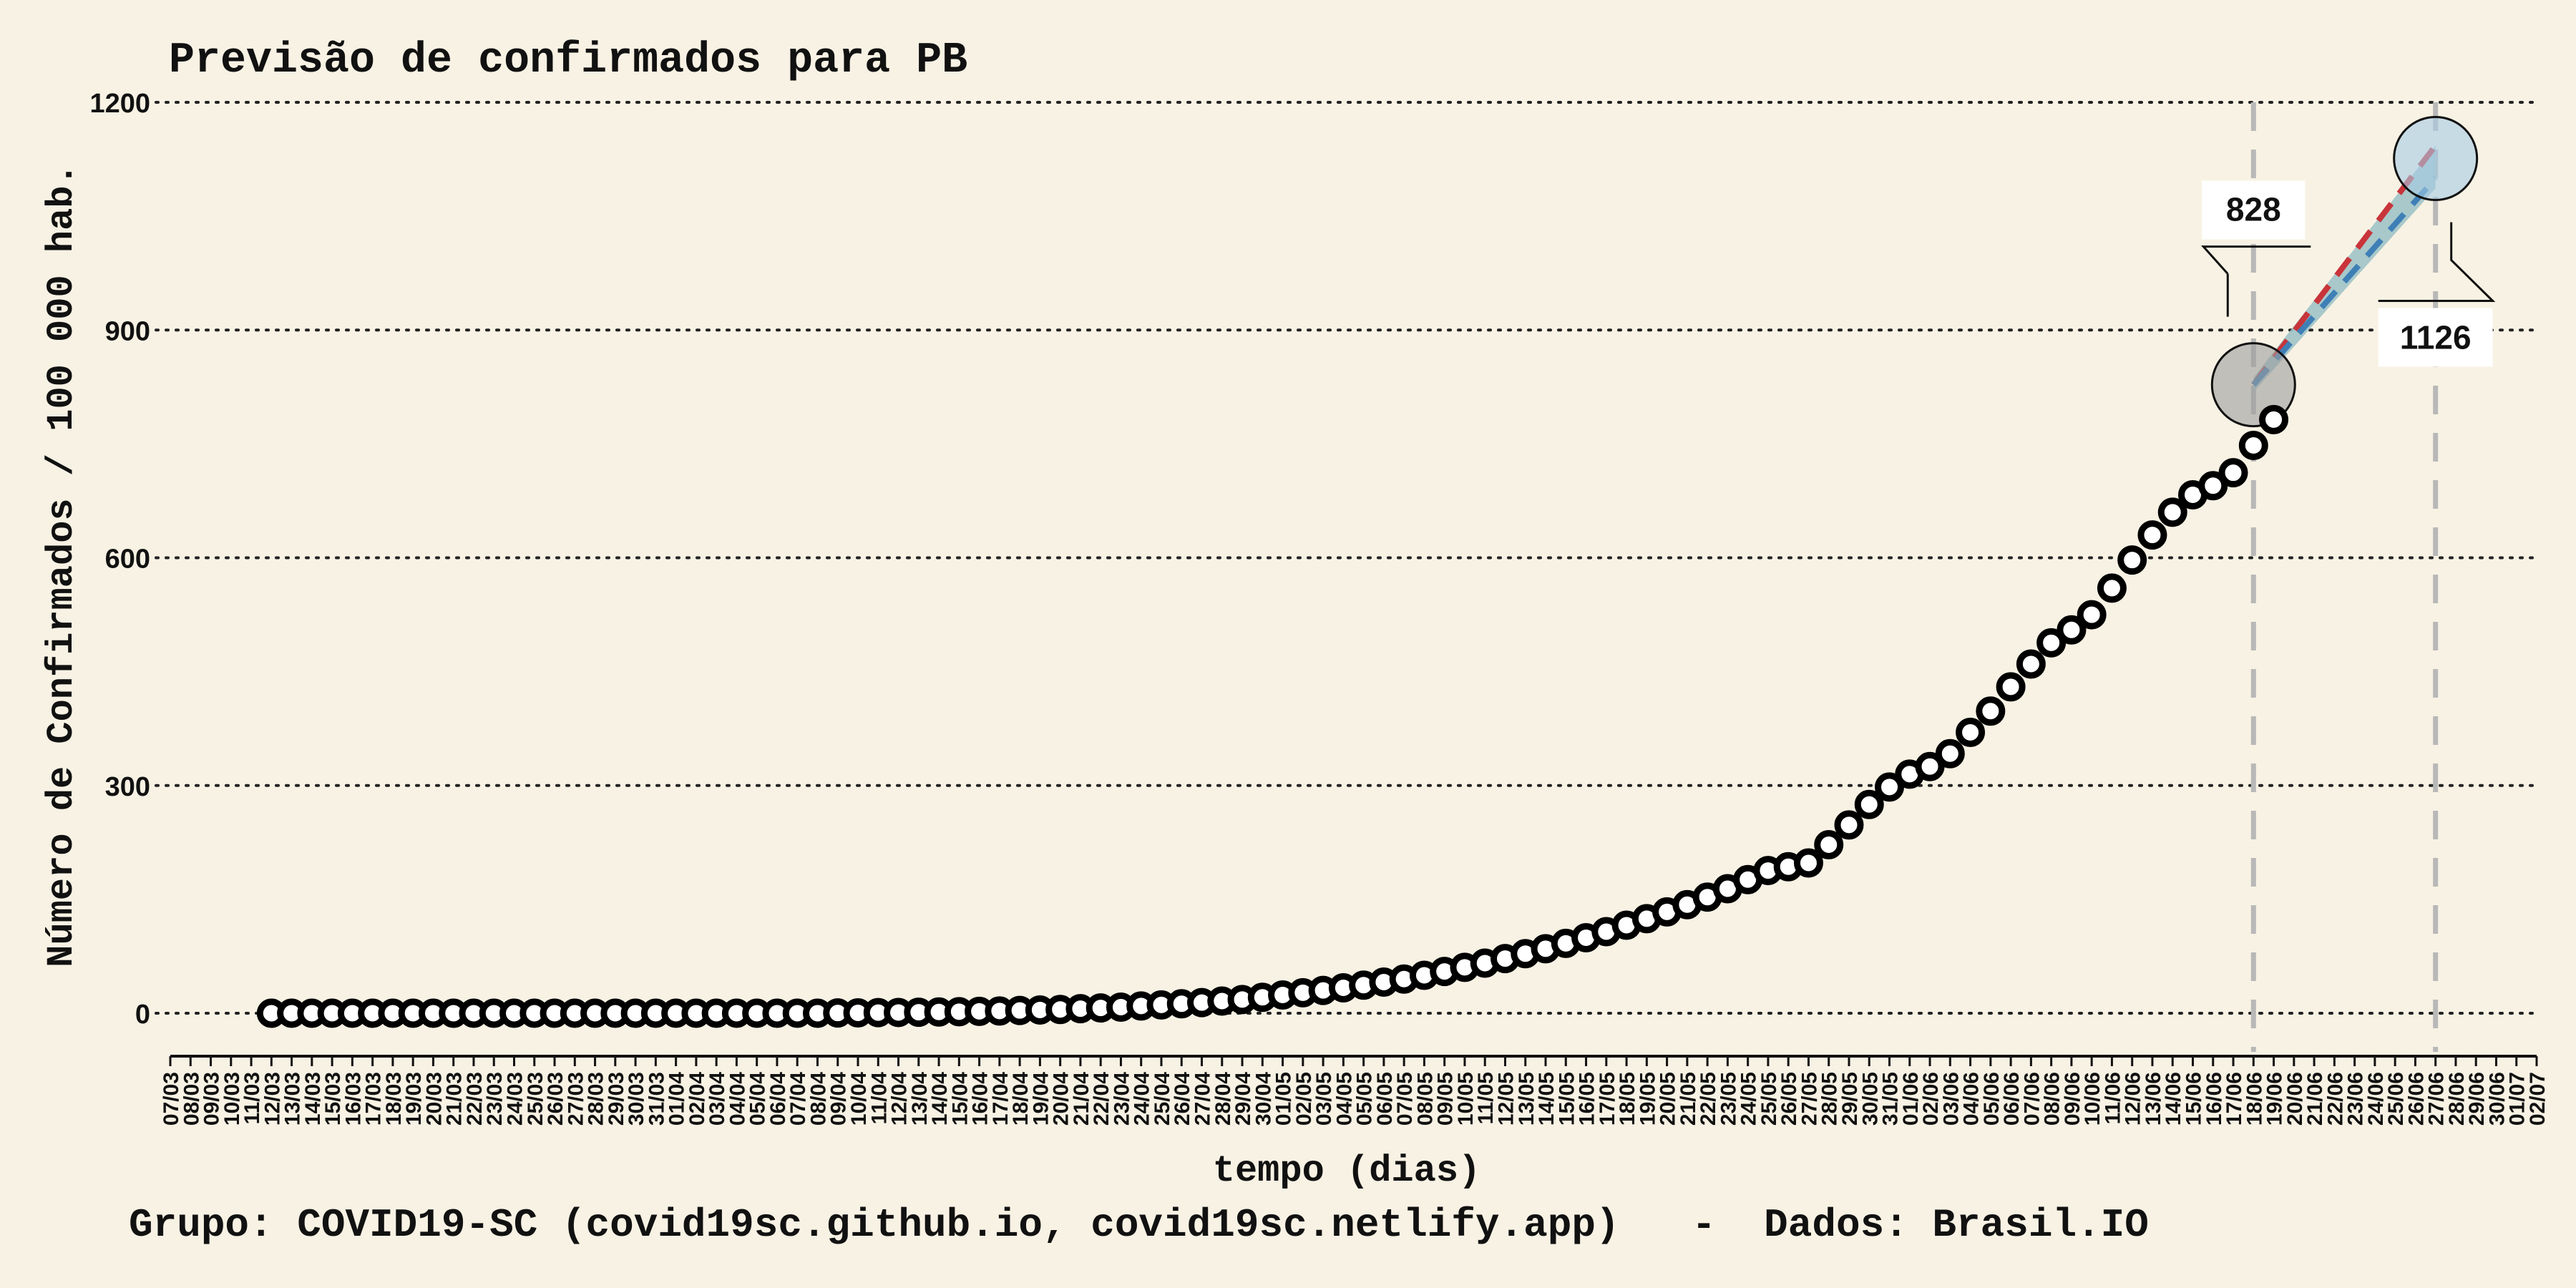 The height and width of the screenshot is (1288, 2576). What do you see at coordinates (2457, 1099) in the screenshot?
I see `x-tick-label: 28/06` at bounding box center [2457, 1099].